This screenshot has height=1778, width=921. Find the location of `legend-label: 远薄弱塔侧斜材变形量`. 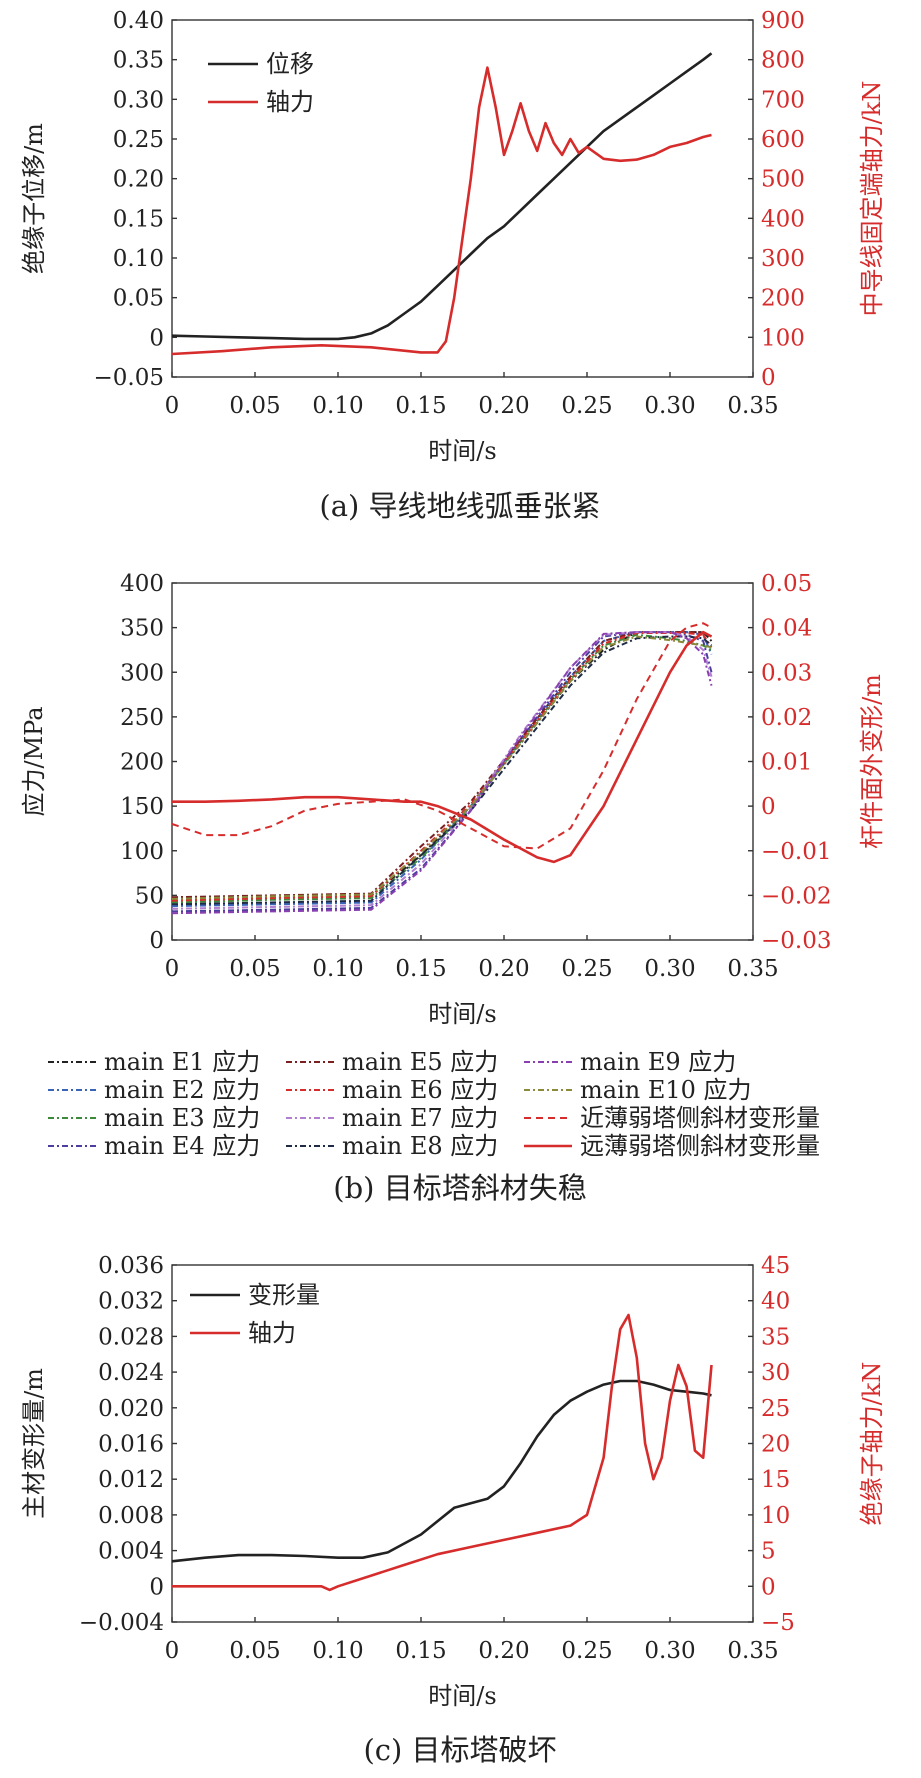

legend-label: 远薄弱塔侧斜材变形量 is located at coordinates (700, 1146).